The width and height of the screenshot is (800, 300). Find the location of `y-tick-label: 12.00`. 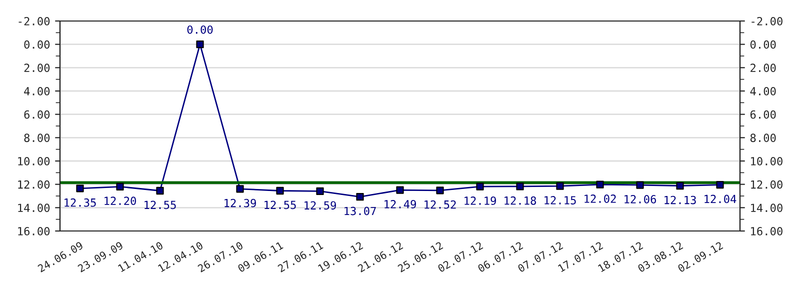

y-tick-label: 12.00 is located at coordinates (34, 184).